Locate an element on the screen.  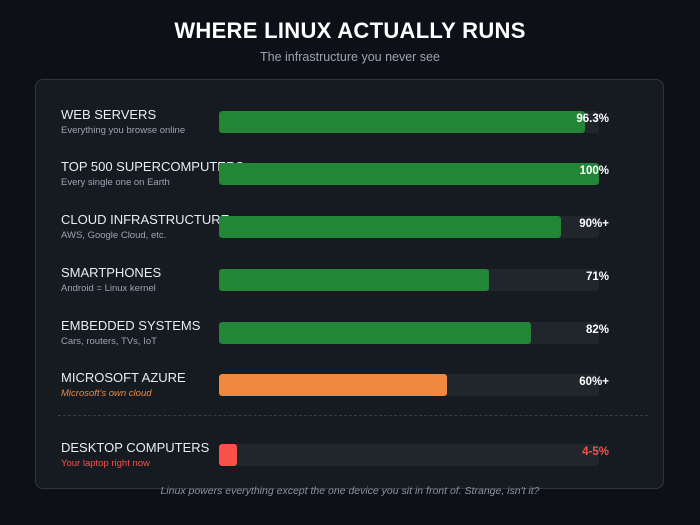
bar-value-label: 60%+ is located at coordinates (594, 382).